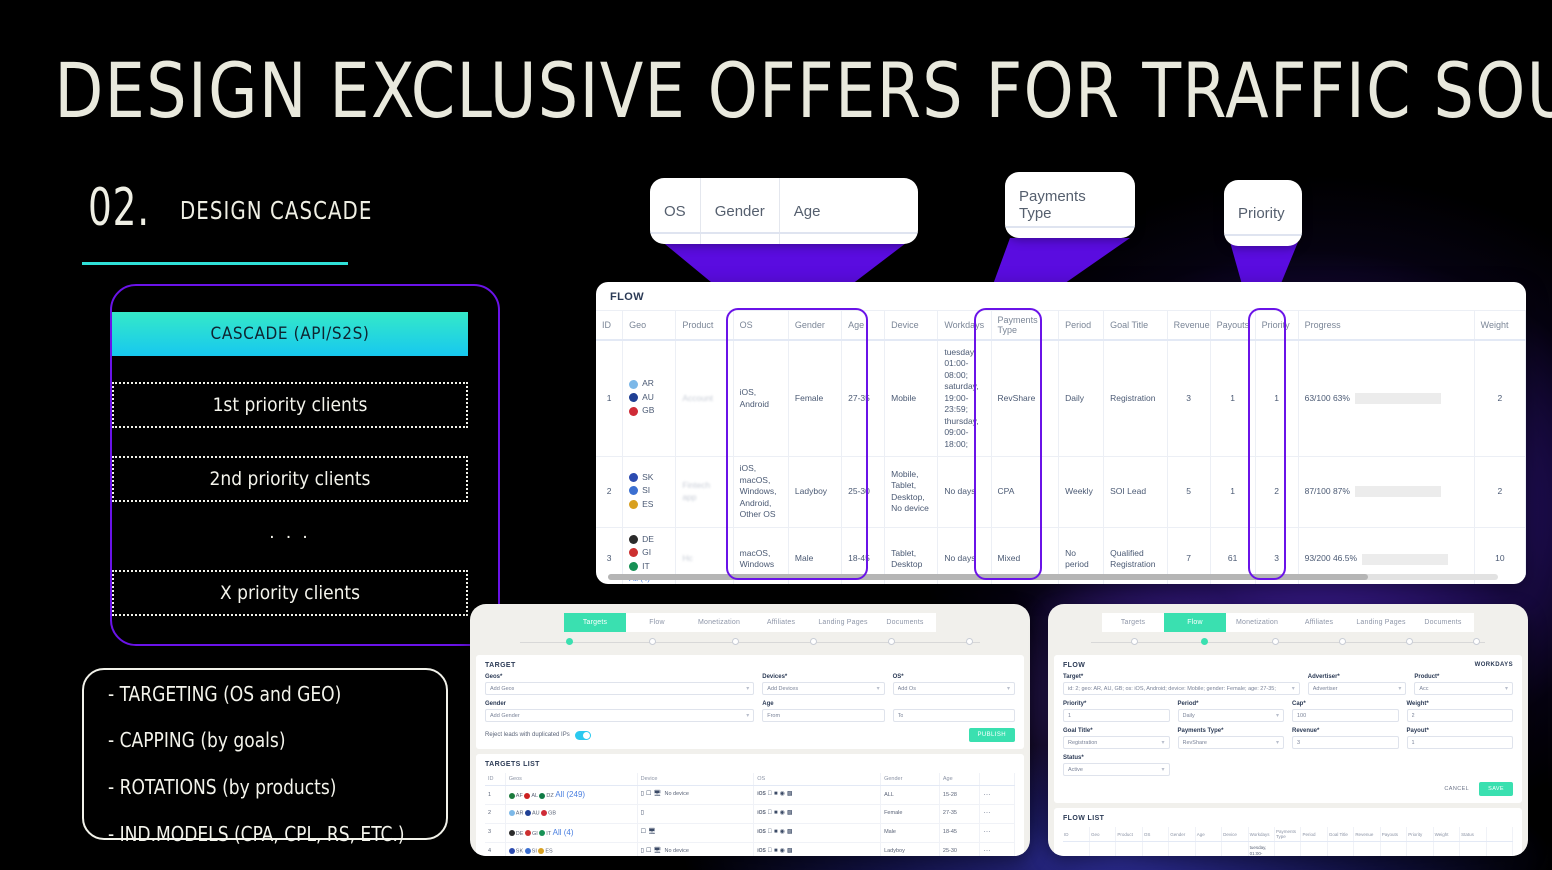  What do you see at coordinates (1075, 769) in the screenshot?
I see `status-input: Active` at bounding box center [1075, 769].